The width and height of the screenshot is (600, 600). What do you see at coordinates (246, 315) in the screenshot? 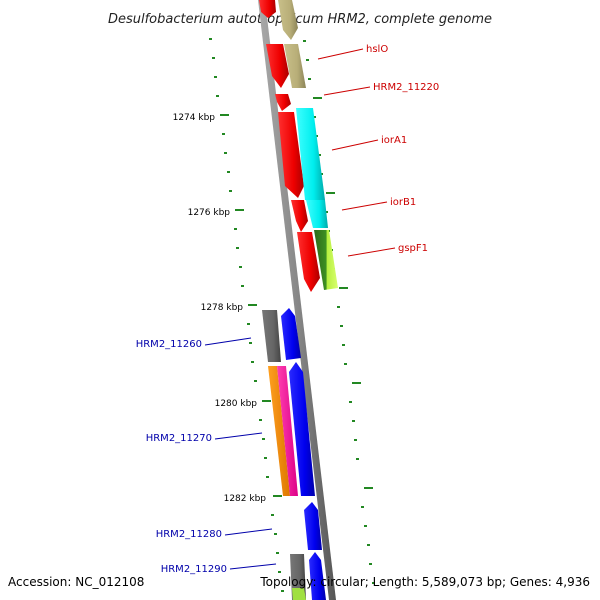
I see `inner-tick-marks` at bounding box center [246, 315].